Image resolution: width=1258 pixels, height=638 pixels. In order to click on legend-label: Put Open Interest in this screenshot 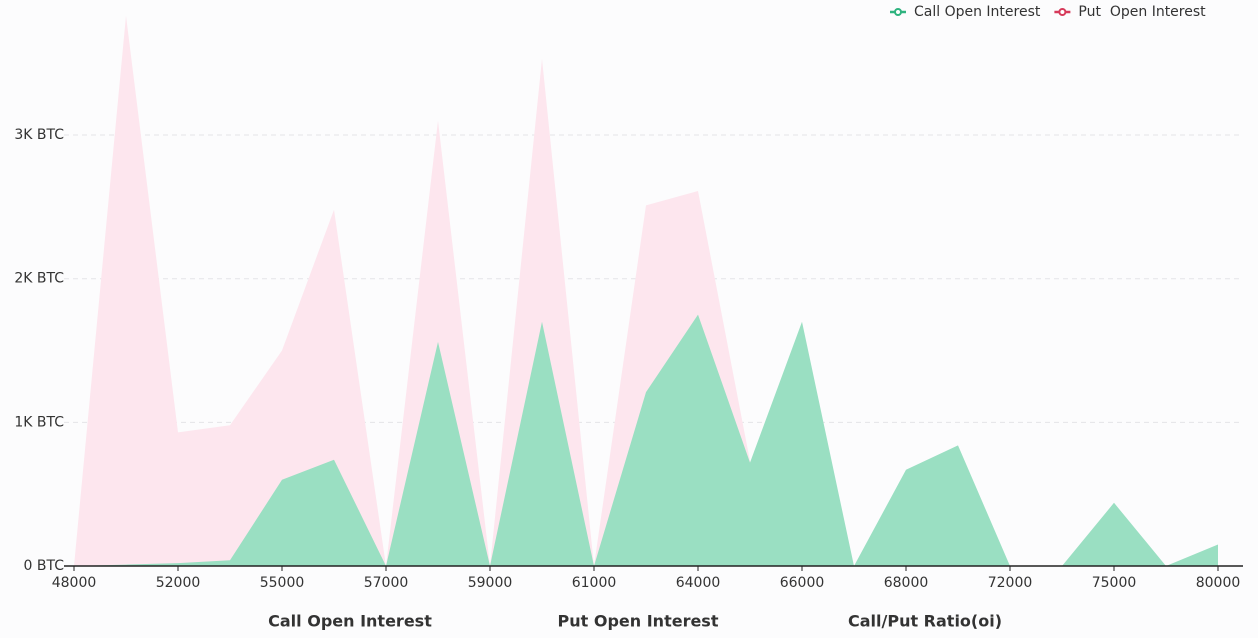, I will do `click(1142, 12)`.